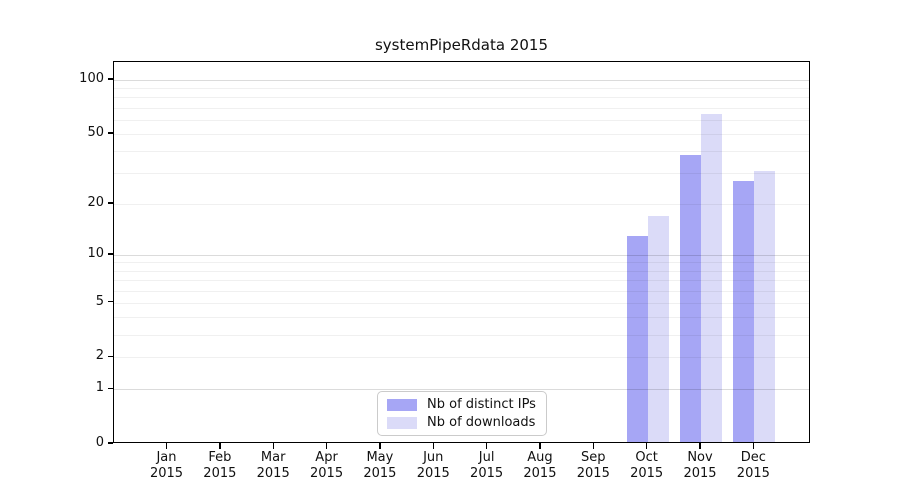 Image resolution: width=900 pixels, height=500 pixels. Describe the element at coordinates (486, 457) in the screenshot. I see `x-tick-month: Jul` at that location.